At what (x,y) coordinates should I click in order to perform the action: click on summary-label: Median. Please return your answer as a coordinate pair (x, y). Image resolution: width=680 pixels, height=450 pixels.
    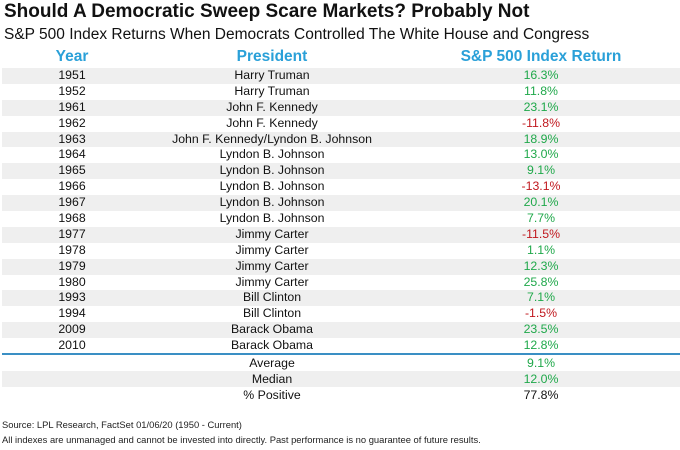
    Looking at the image, I should click on (272, 379).